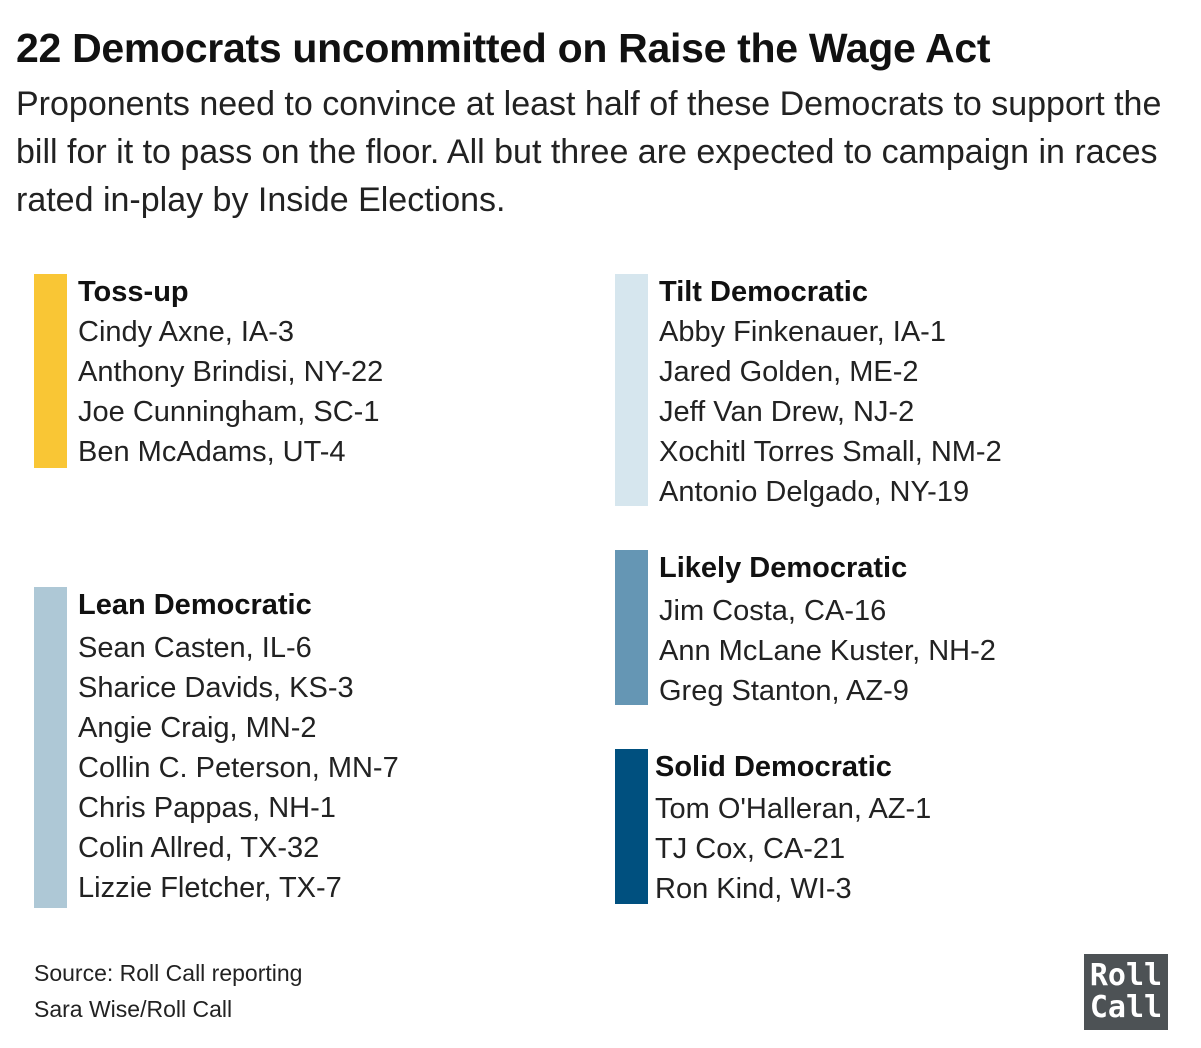 The image size is (1201, 1048). I want to click on member-item: Collin C. Peterson, MN-7, so click(238, 768).